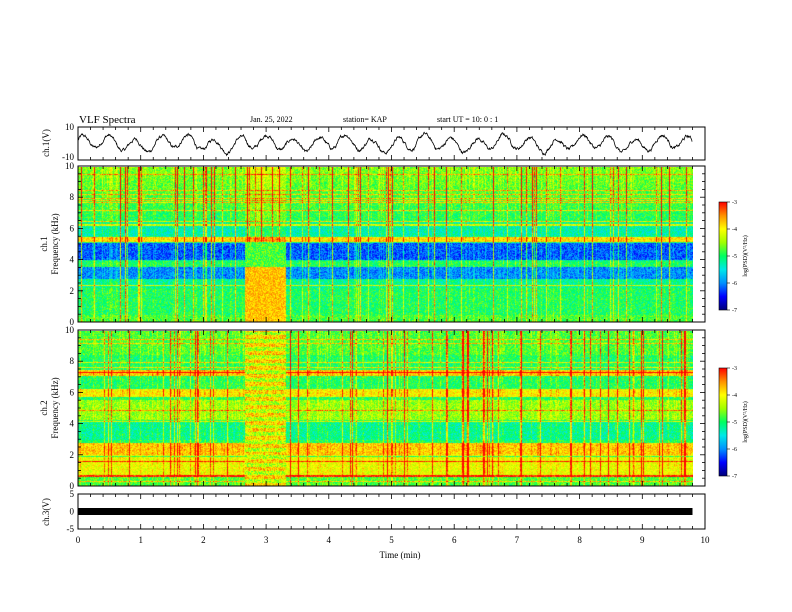 The image size is (792, 612). Describe the element at coordinates (385, 144) in the screenshot. I see `ch1-waveform-line` at that location.